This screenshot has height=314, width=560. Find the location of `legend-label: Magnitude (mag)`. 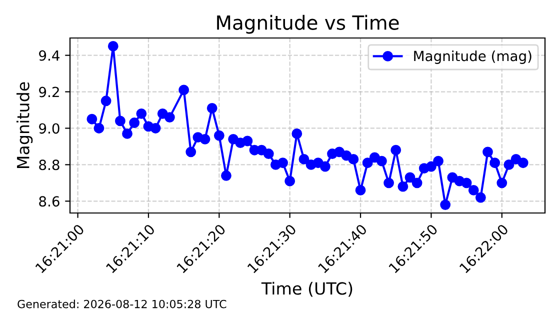

legend-label: Magnitude (mag) is located at coordinates (473, 57).